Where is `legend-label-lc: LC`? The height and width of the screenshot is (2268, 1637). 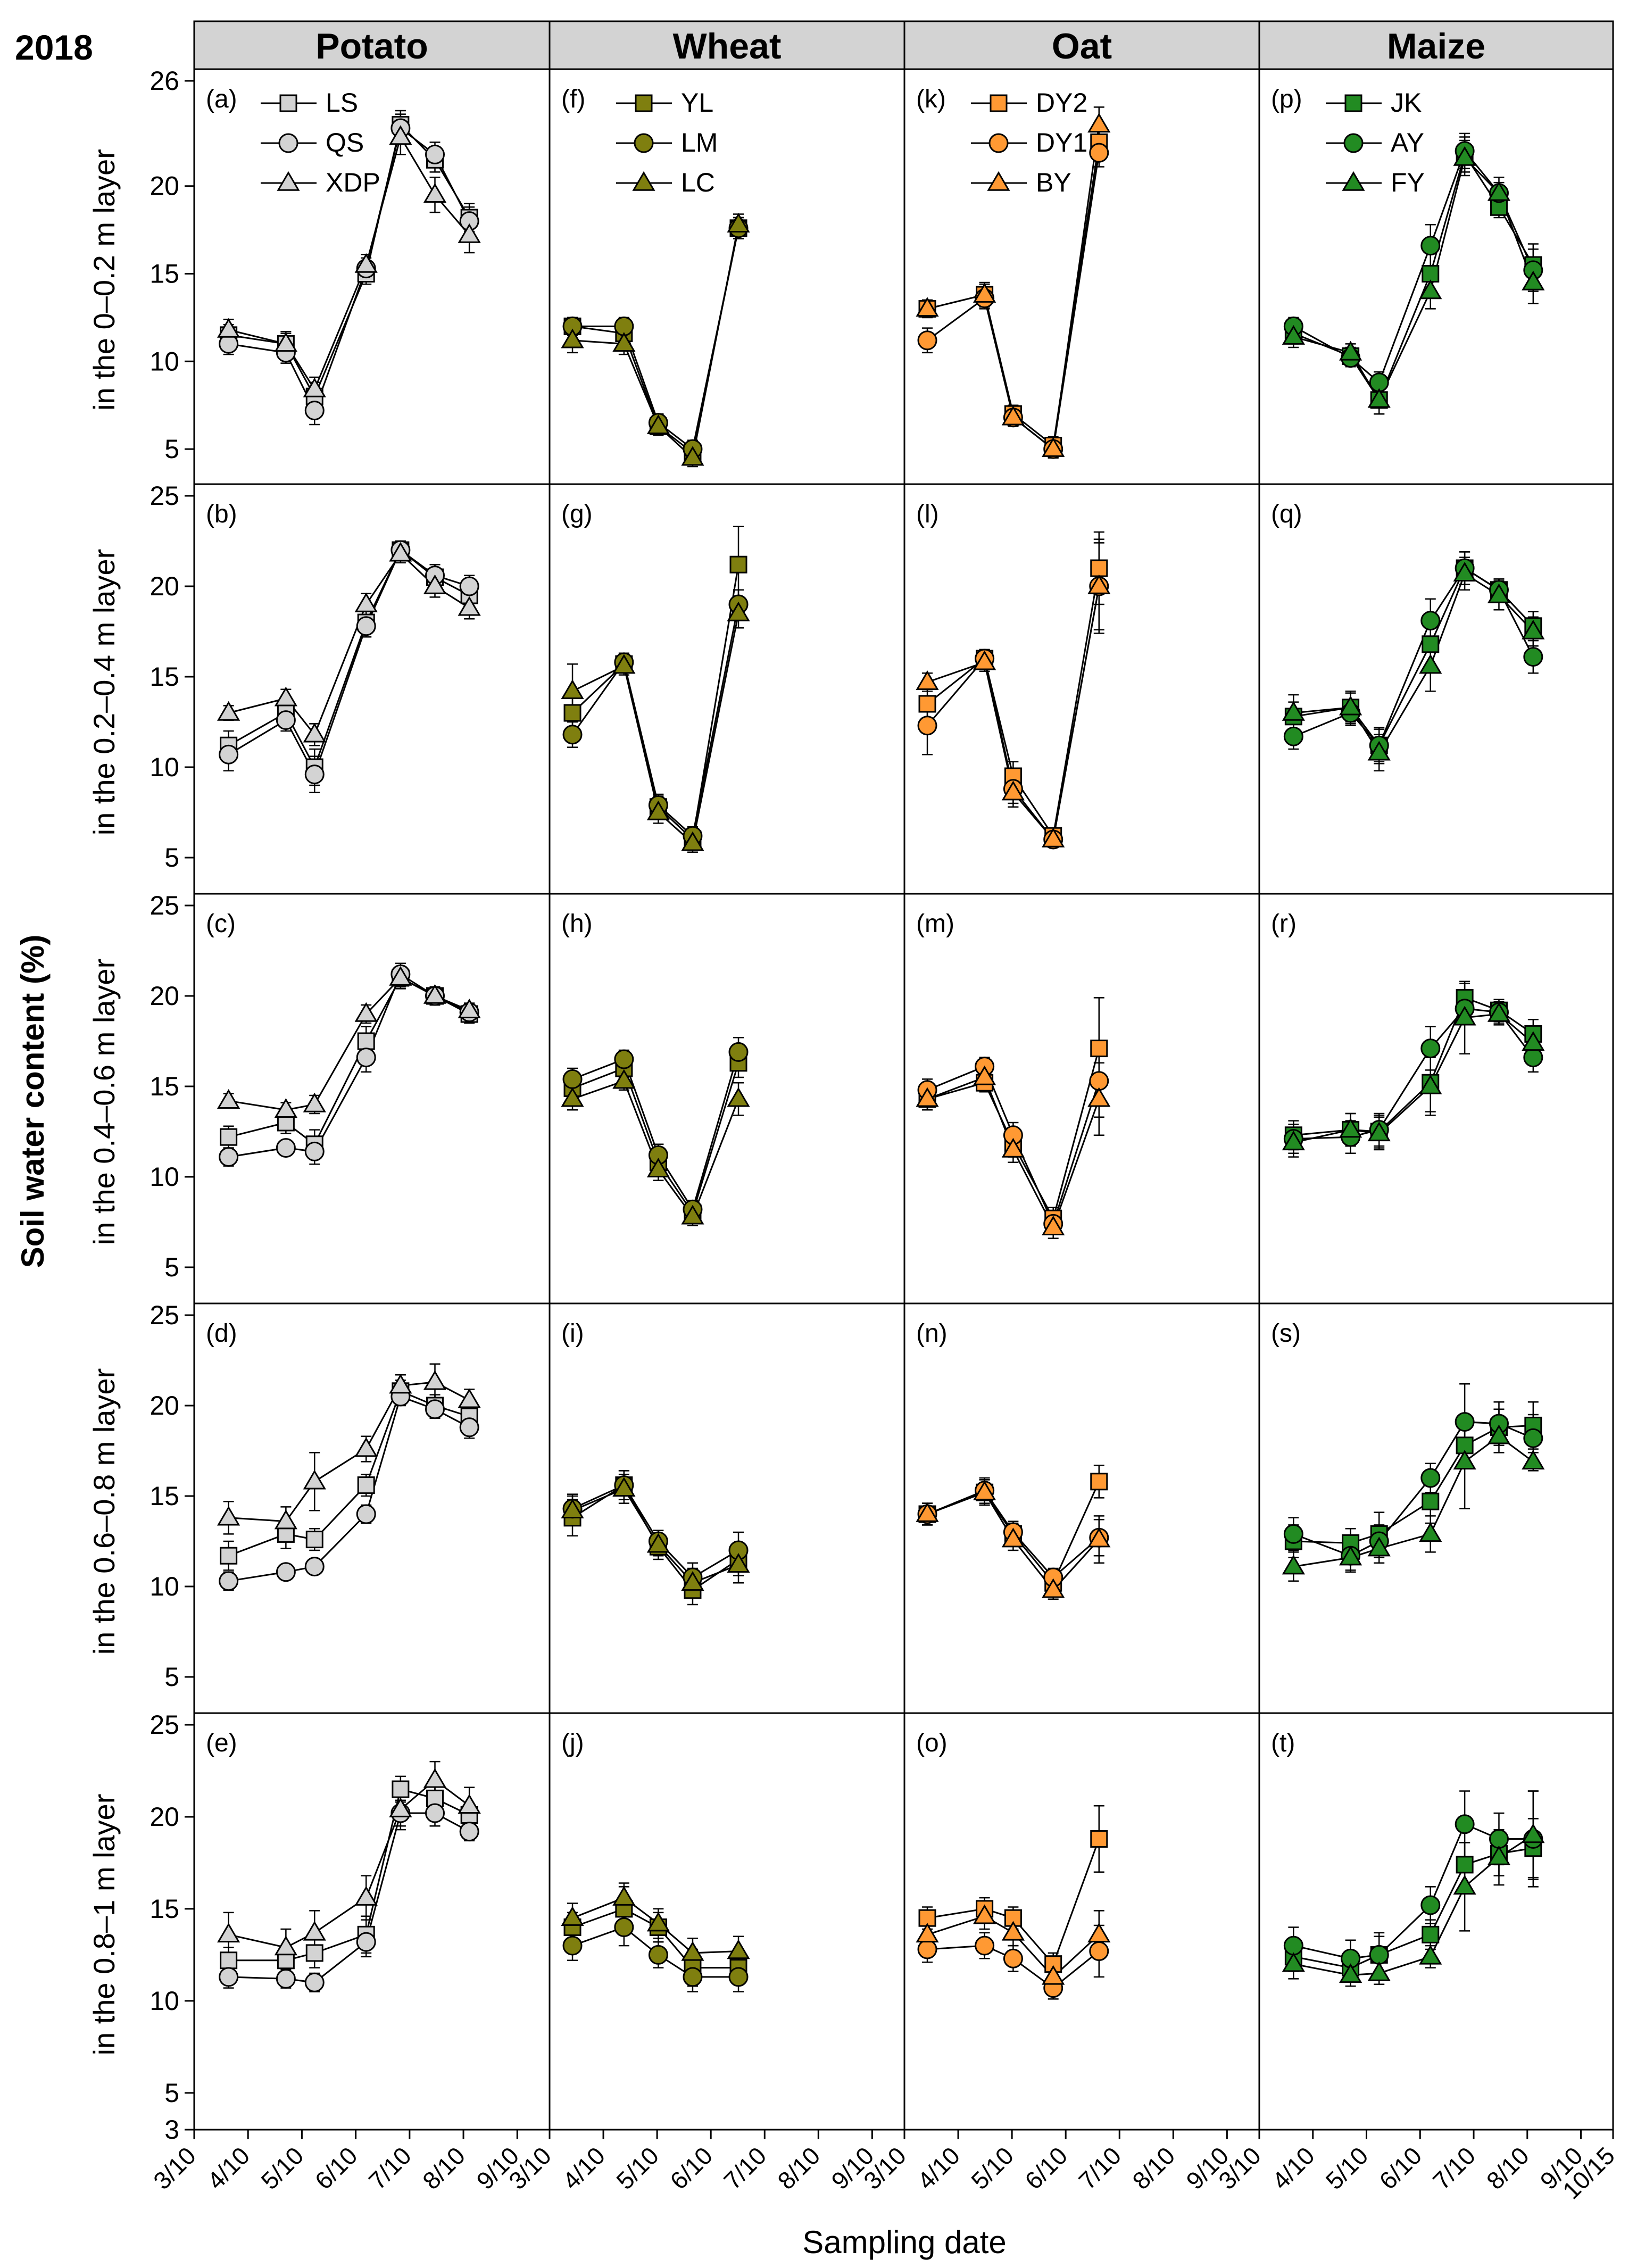 legend-label-lc: LC is located at coordinates (698, 182).